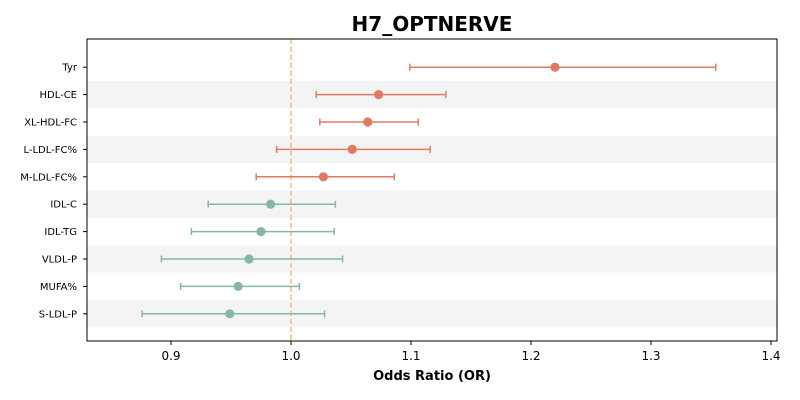 The width and height of the screenshot is (800, 400). I want to click on y-tick-label: Tyr, so click(69, 68).